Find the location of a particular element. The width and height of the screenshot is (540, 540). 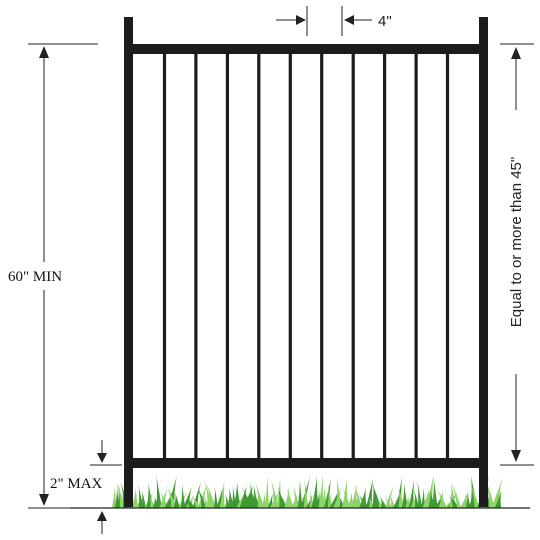

rail-spacing-dimension is located at coordinates (517, 254).